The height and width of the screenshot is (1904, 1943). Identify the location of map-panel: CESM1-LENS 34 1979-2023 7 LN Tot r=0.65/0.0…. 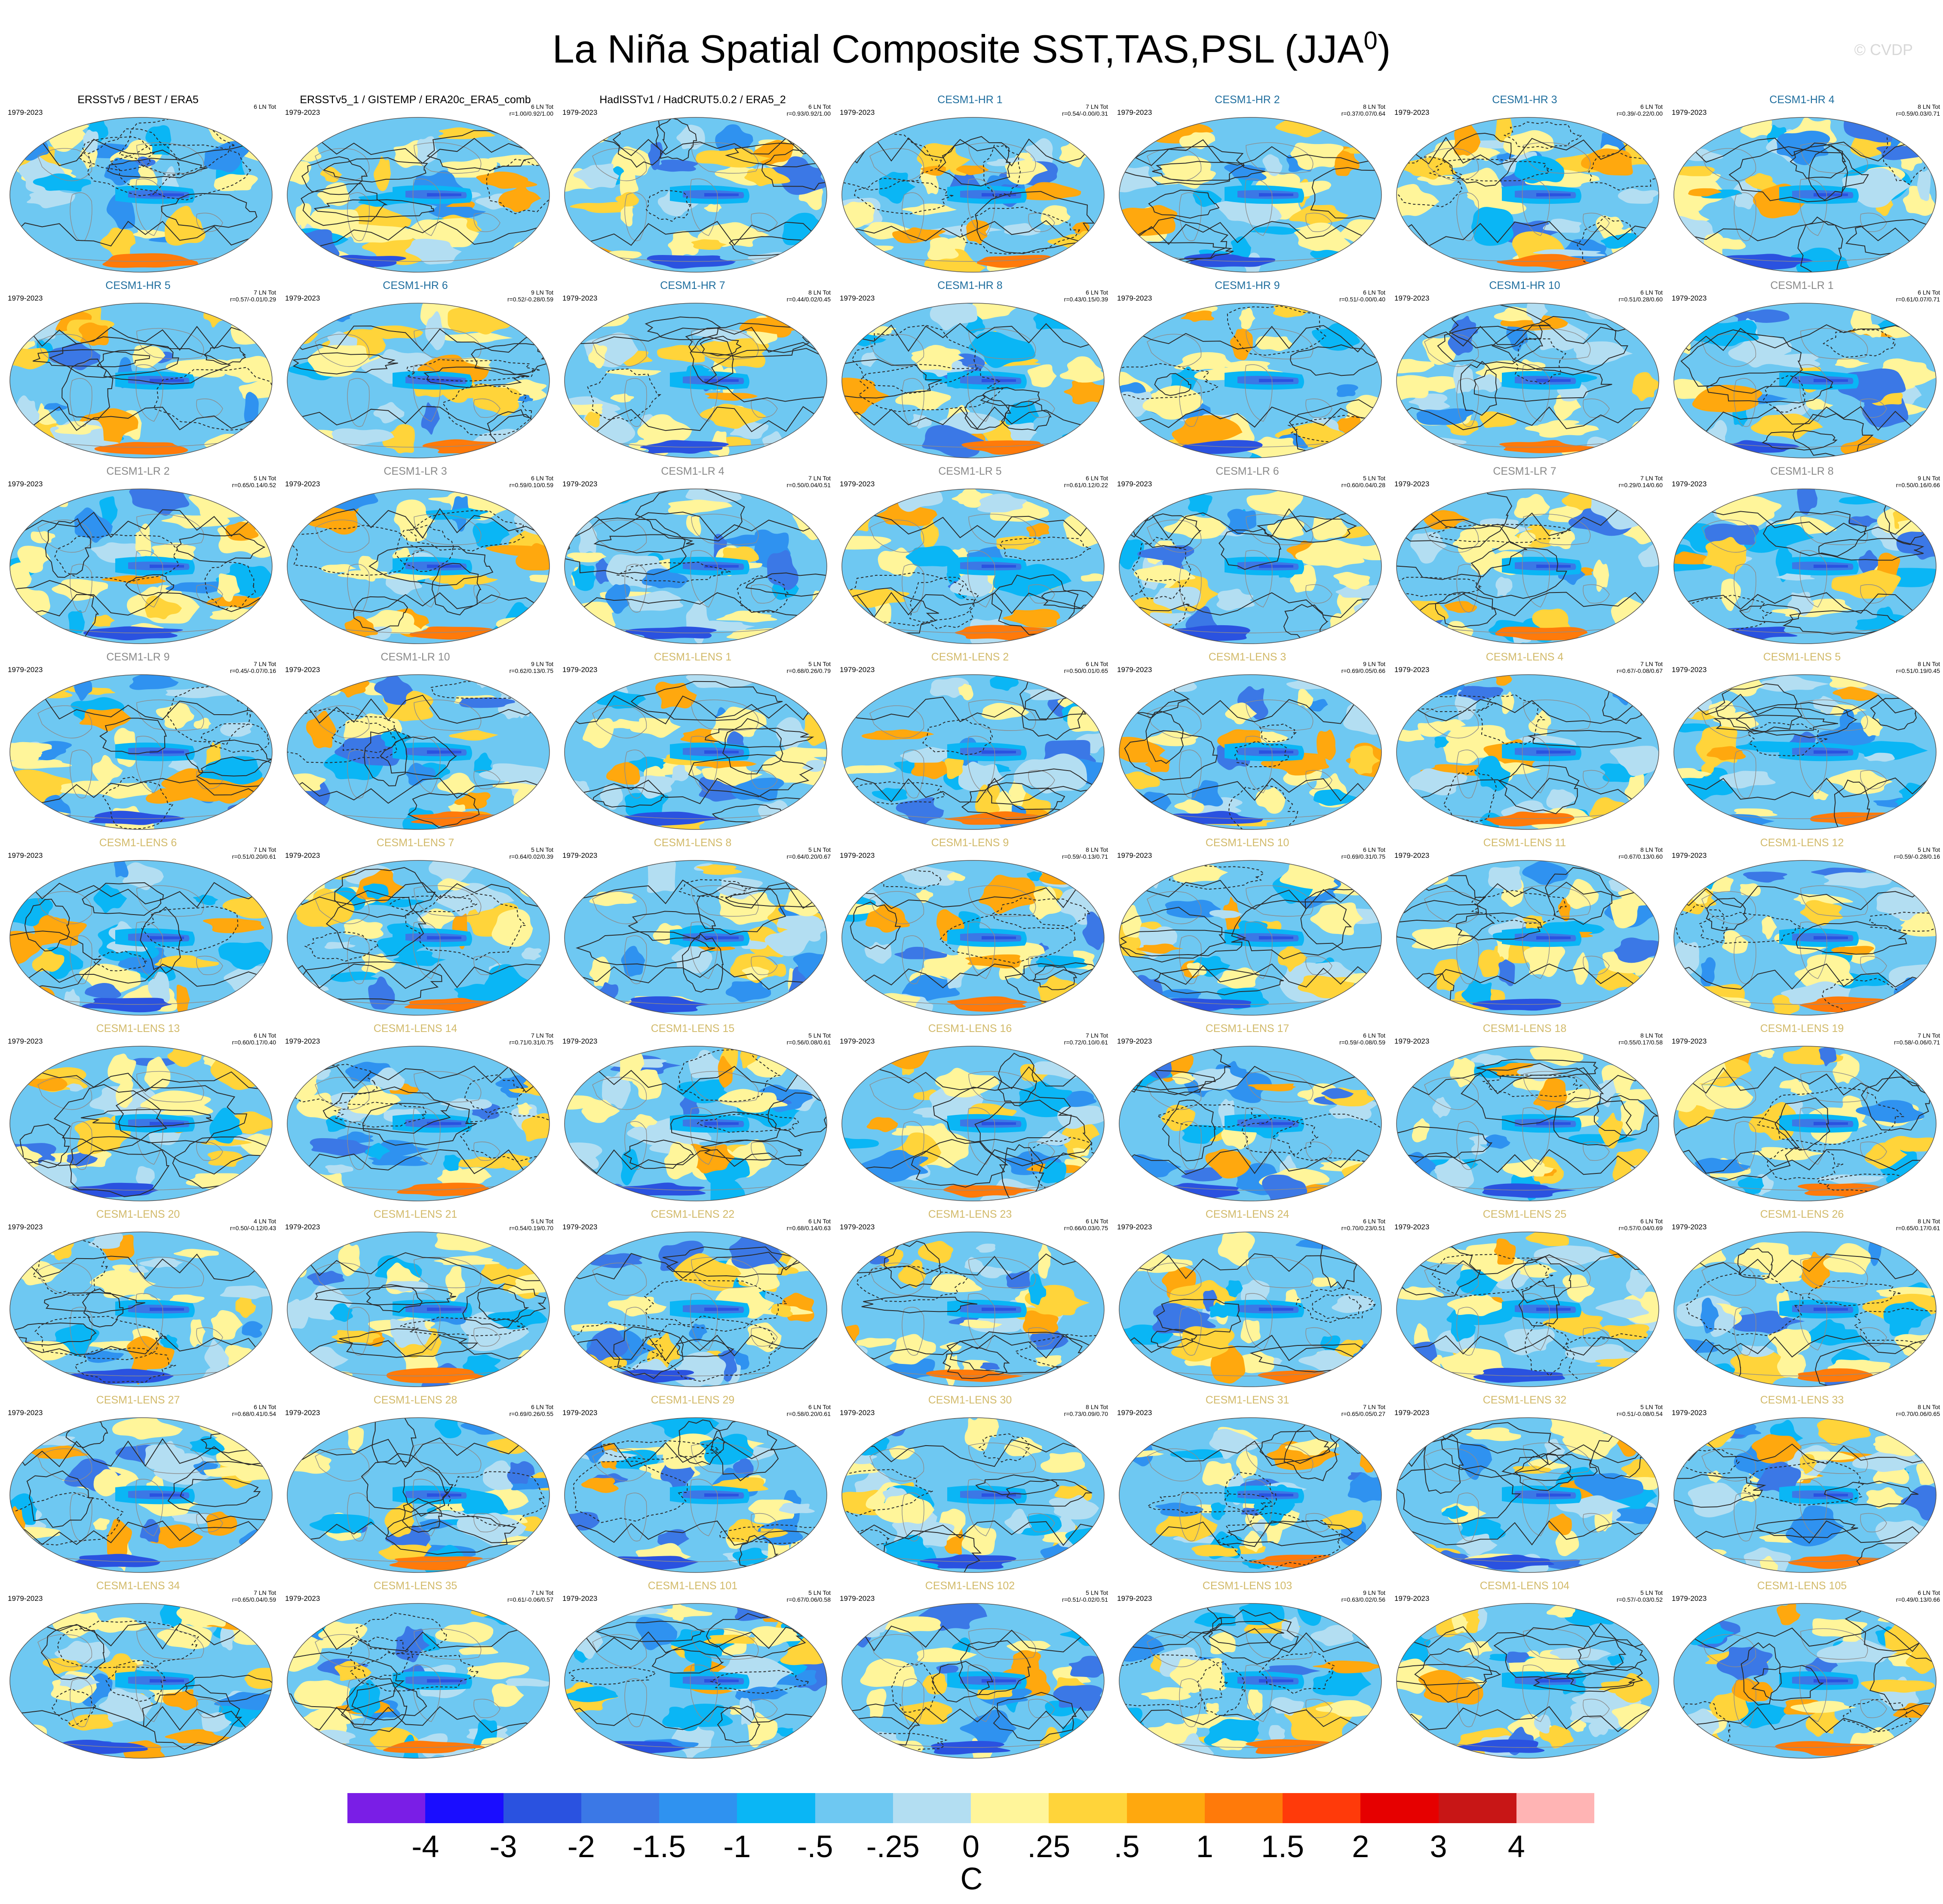
(138, 1673).